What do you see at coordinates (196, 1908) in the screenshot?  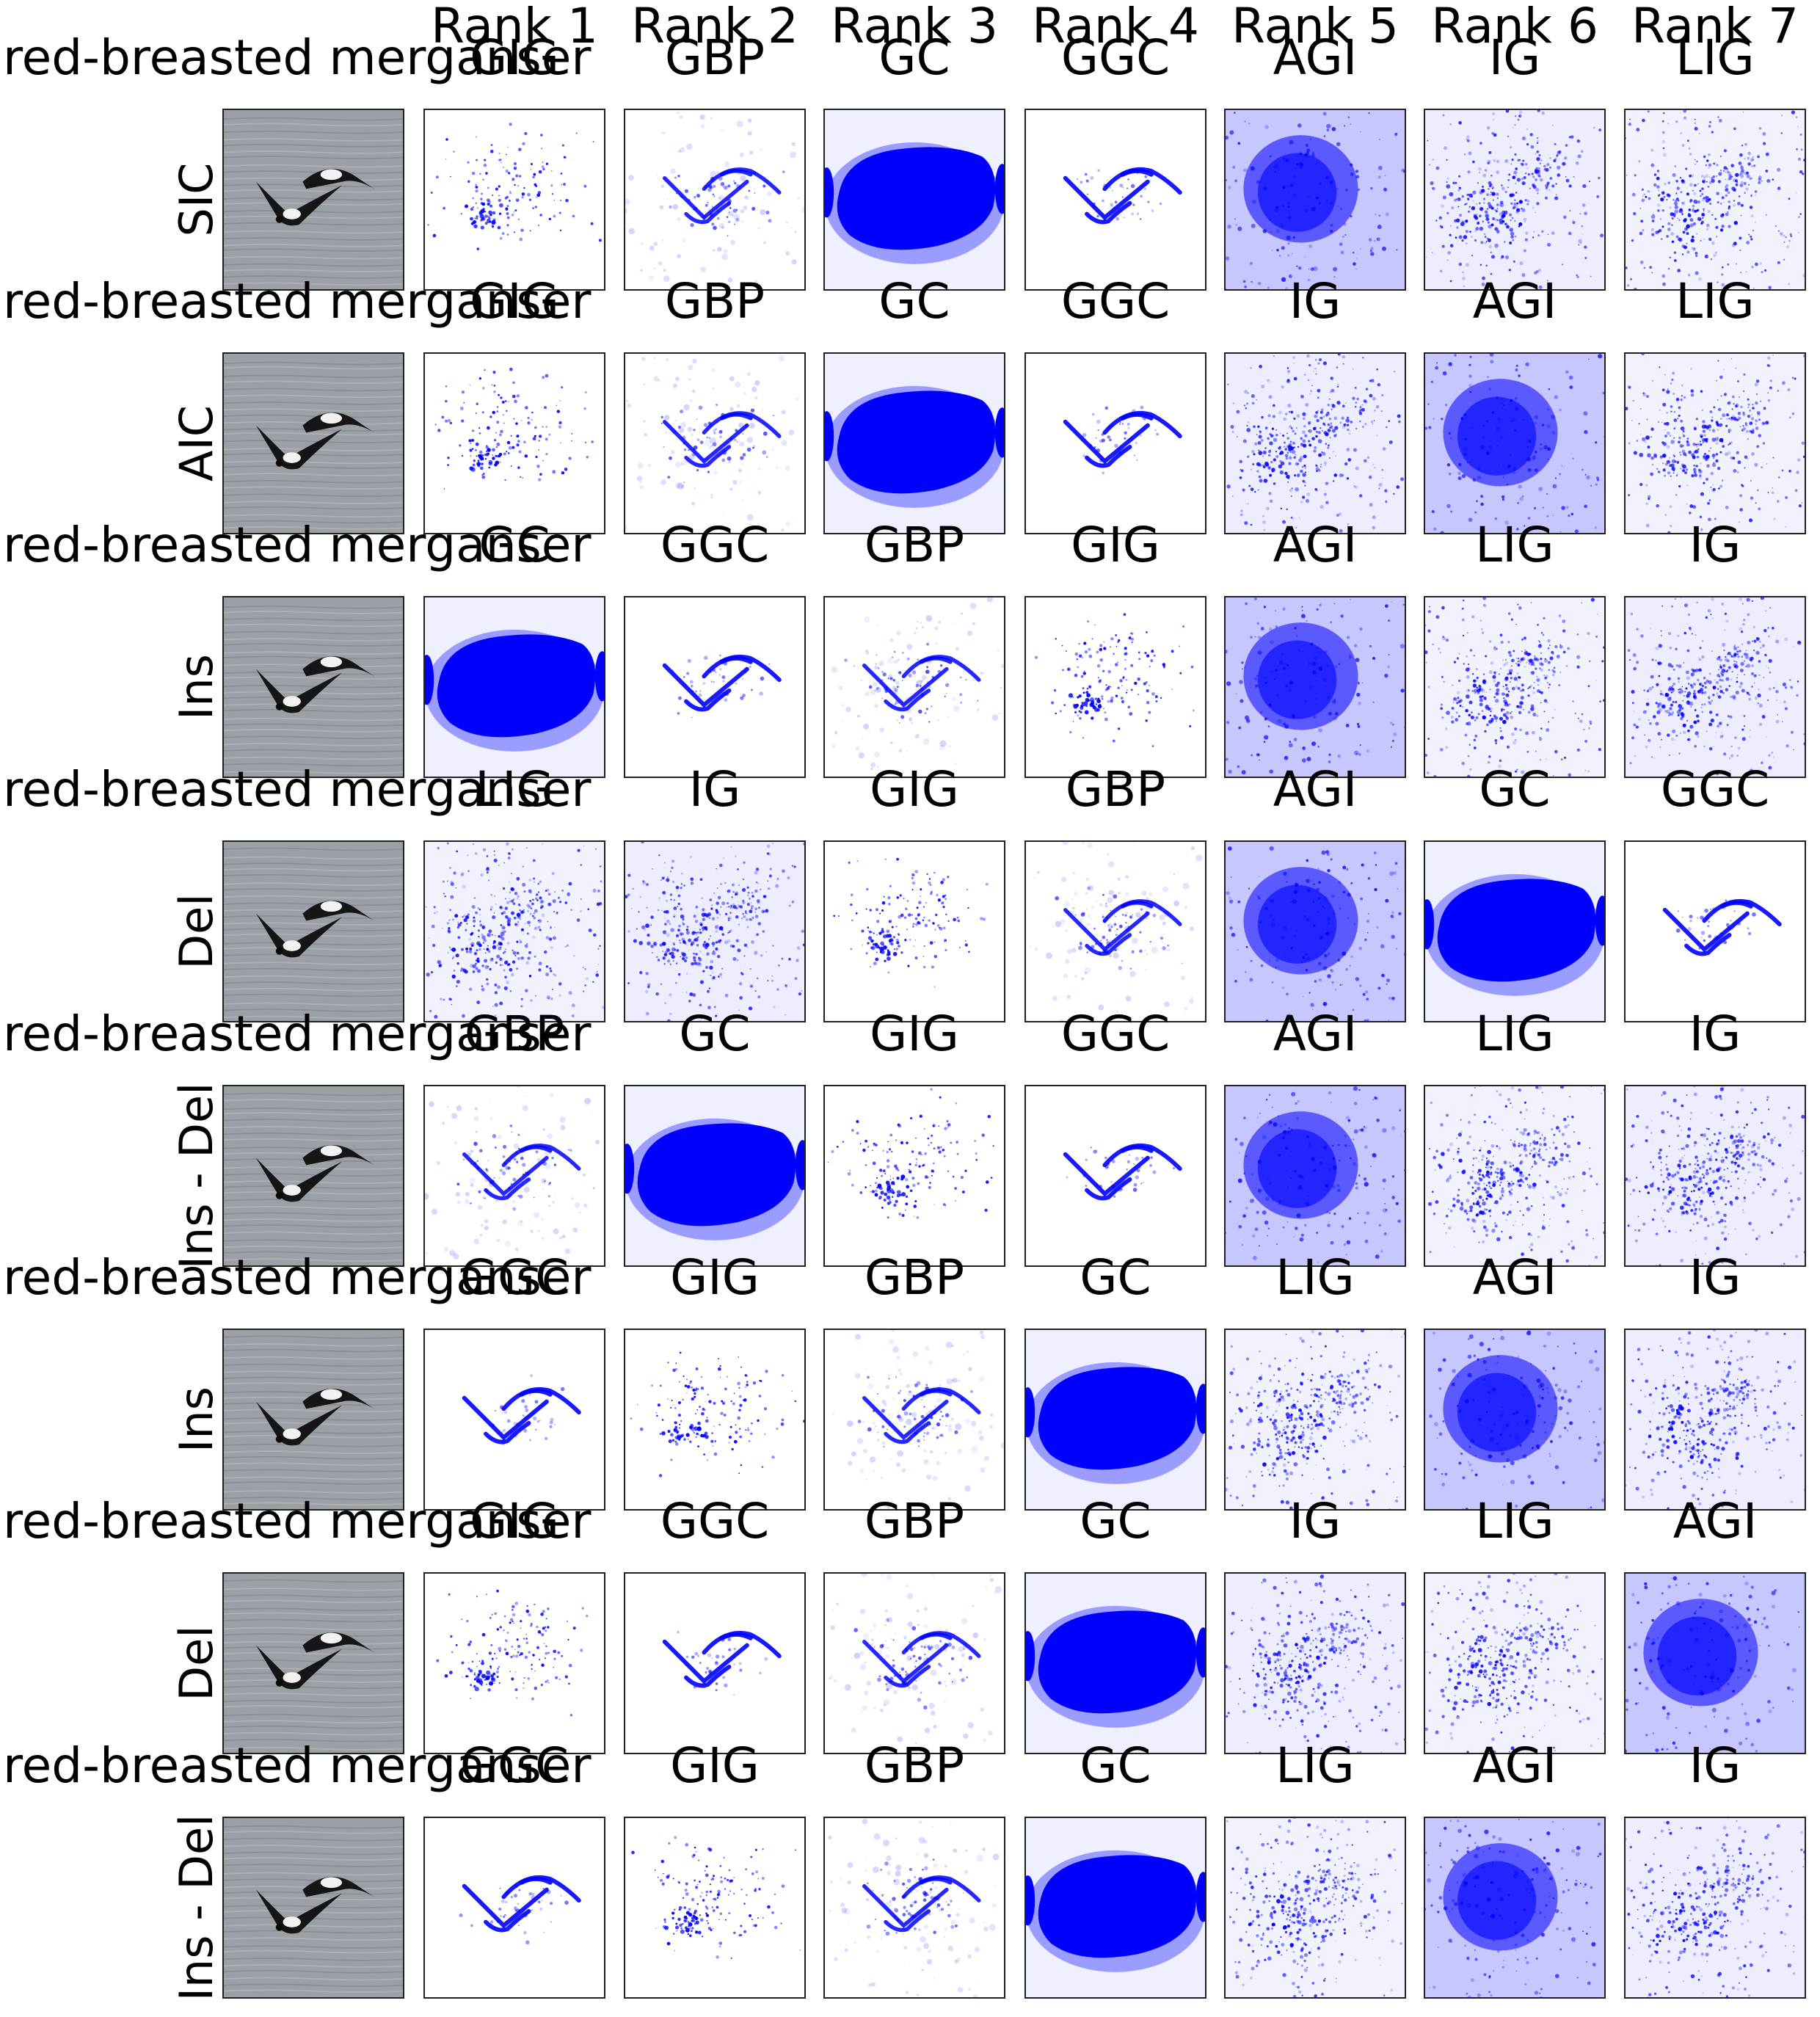 I see `row-metric-label: Ins - Del` at bounding box center [196, 1908].